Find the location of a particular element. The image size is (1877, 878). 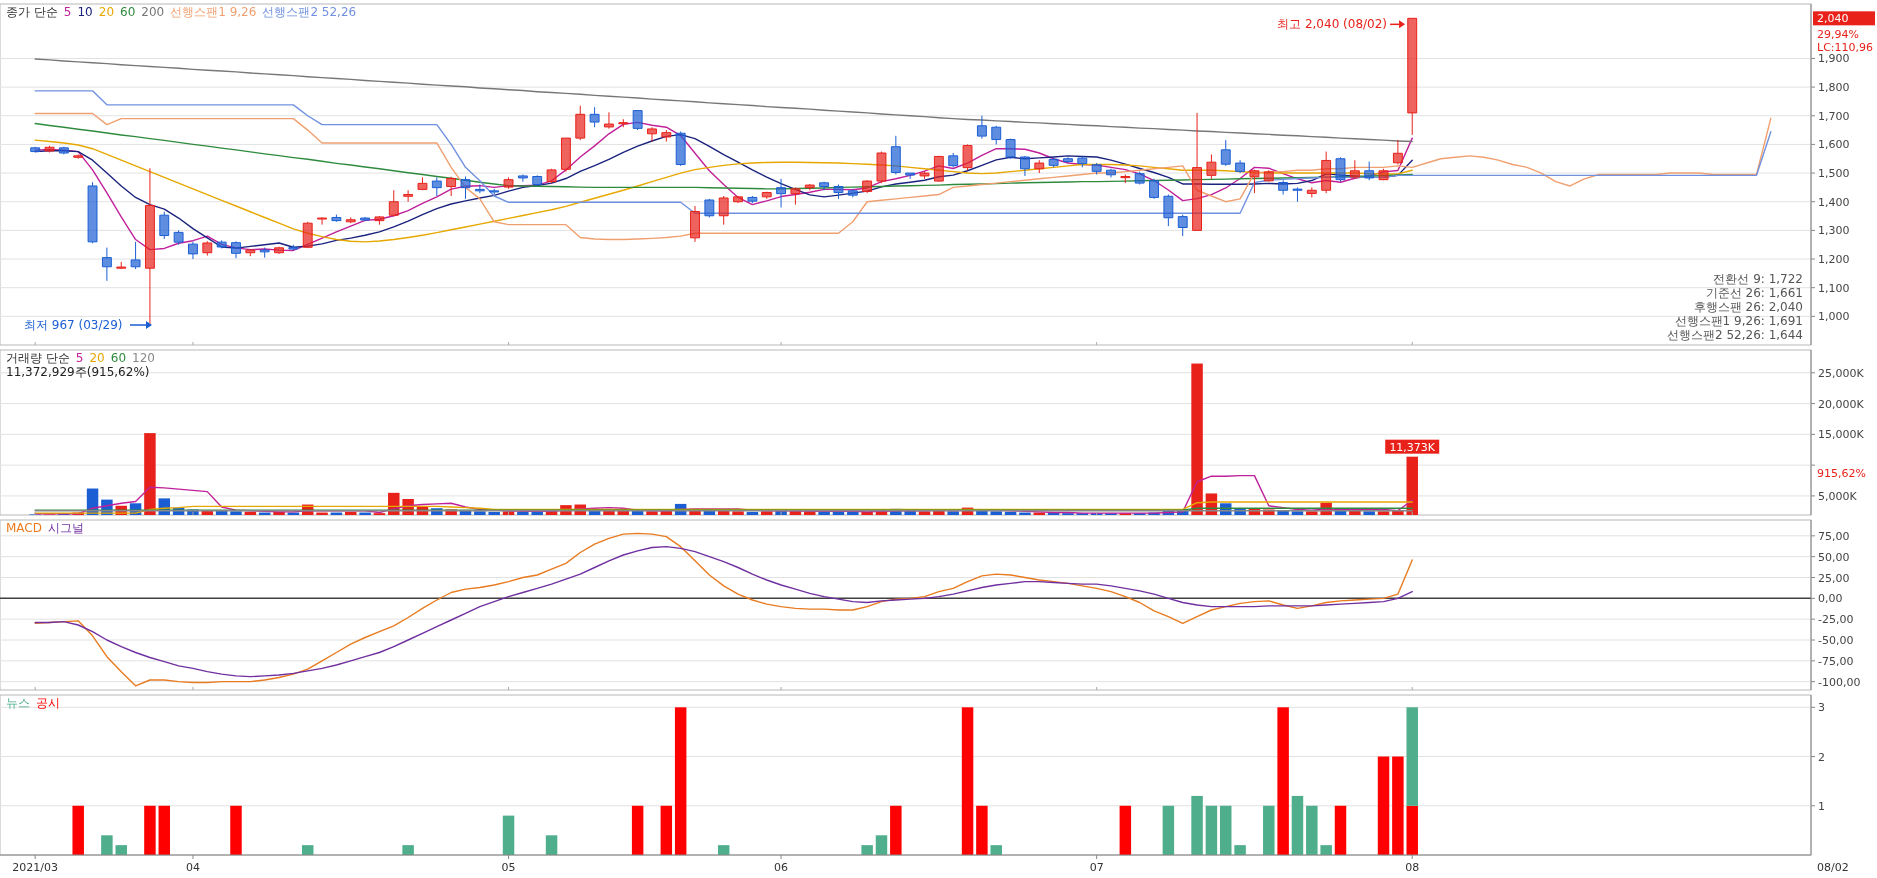

y-tick-label: 3 is located at coordinates (1821, 708).